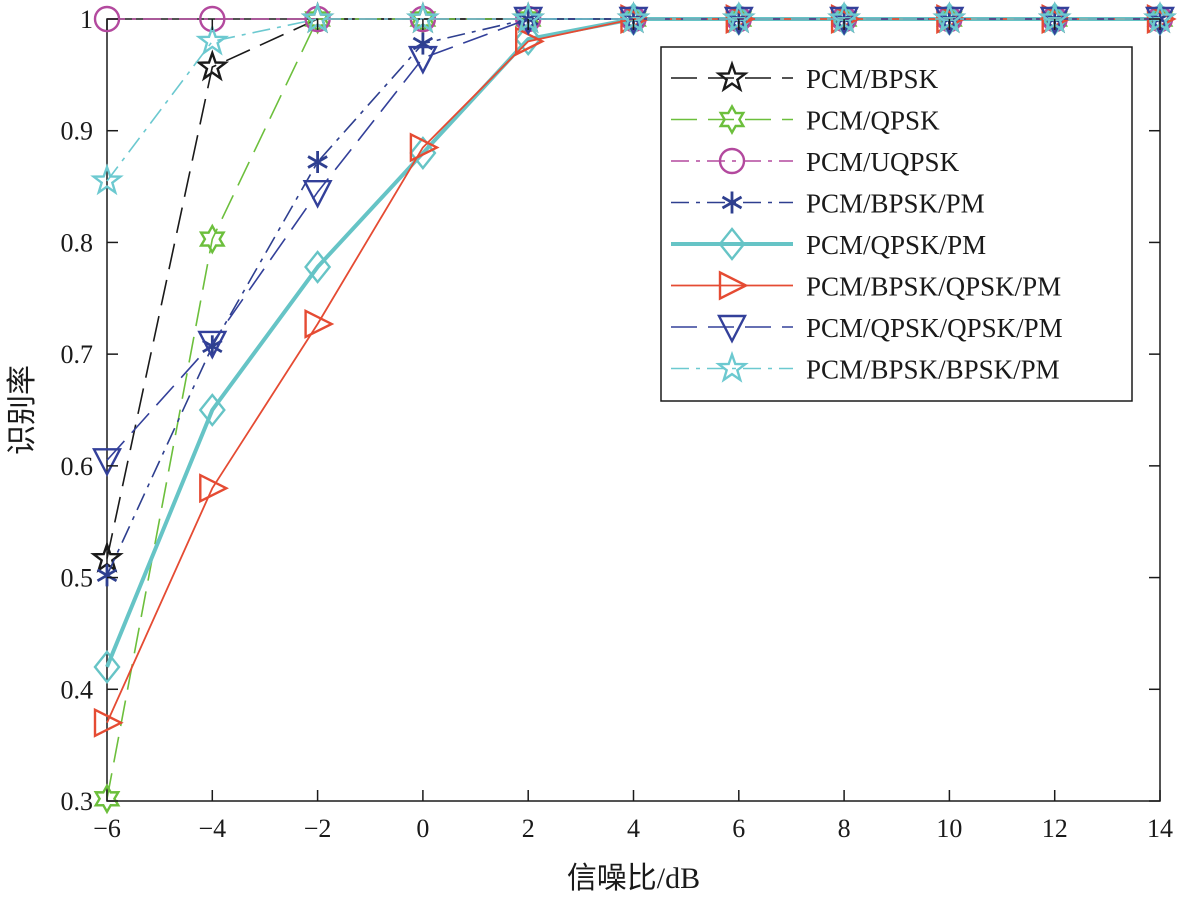  I want to click on x-tick-label: 8, so click(844, 828).